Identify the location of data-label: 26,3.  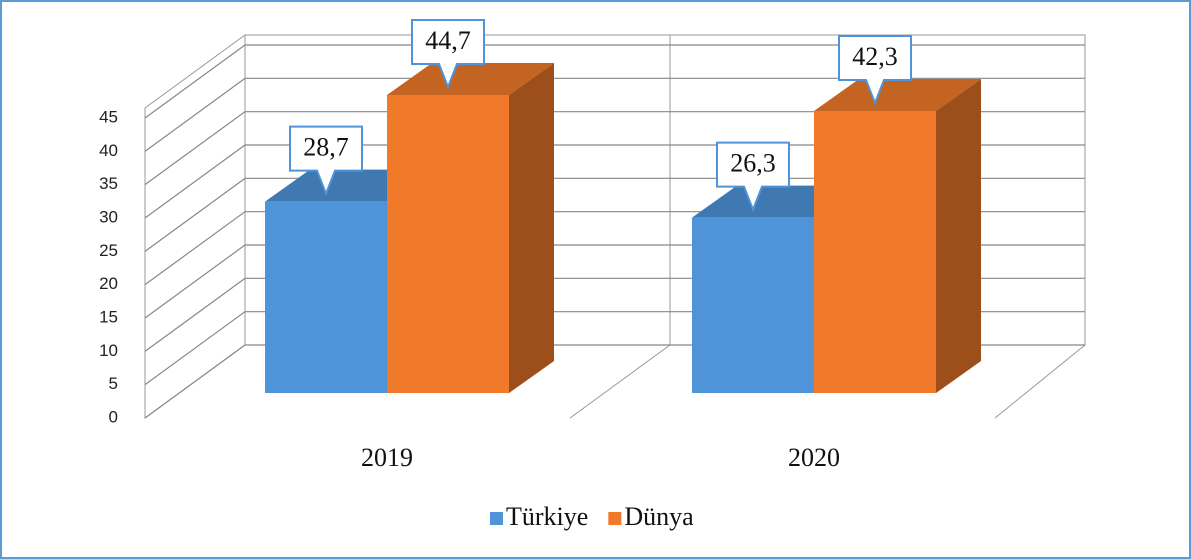
(753, 163).